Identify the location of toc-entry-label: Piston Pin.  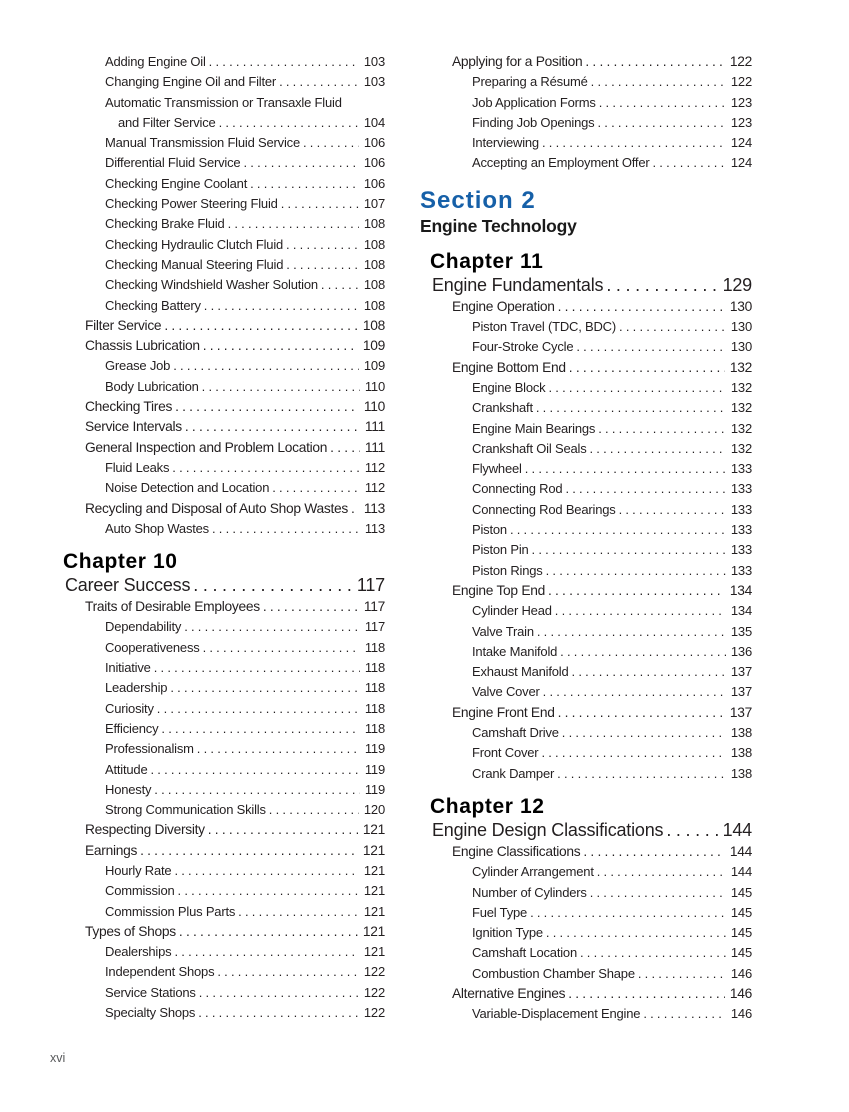
(500, 550).